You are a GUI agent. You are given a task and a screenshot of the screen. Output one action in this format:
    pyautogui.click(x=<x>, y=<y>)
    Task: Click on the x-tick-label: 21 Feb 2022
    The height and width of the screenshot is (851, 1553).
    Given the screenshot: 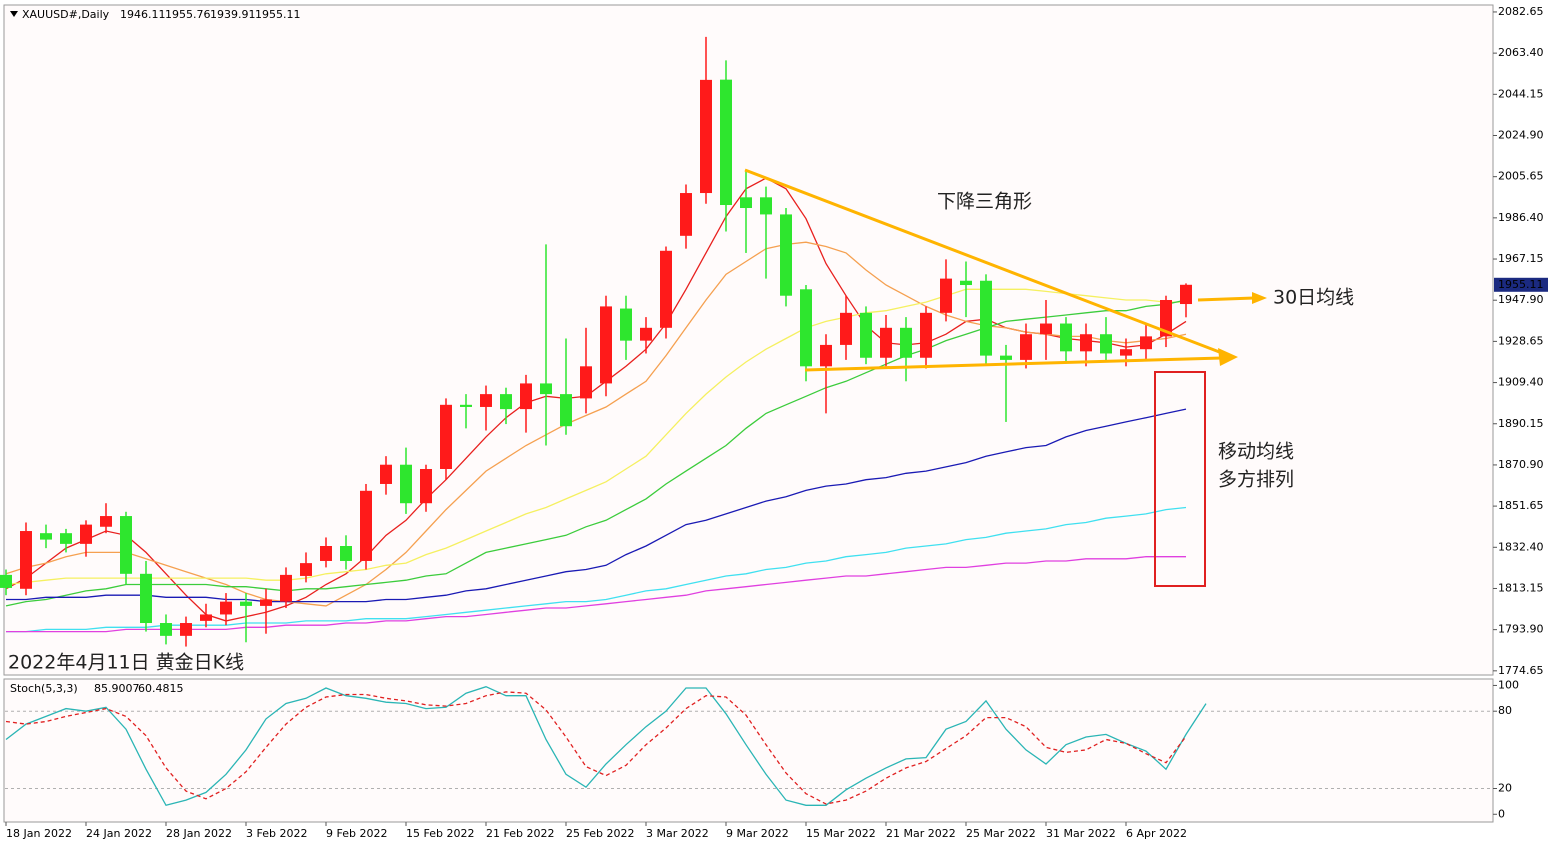 What is the action you would take?
    pyautogui.click(x=520, y=833)
    